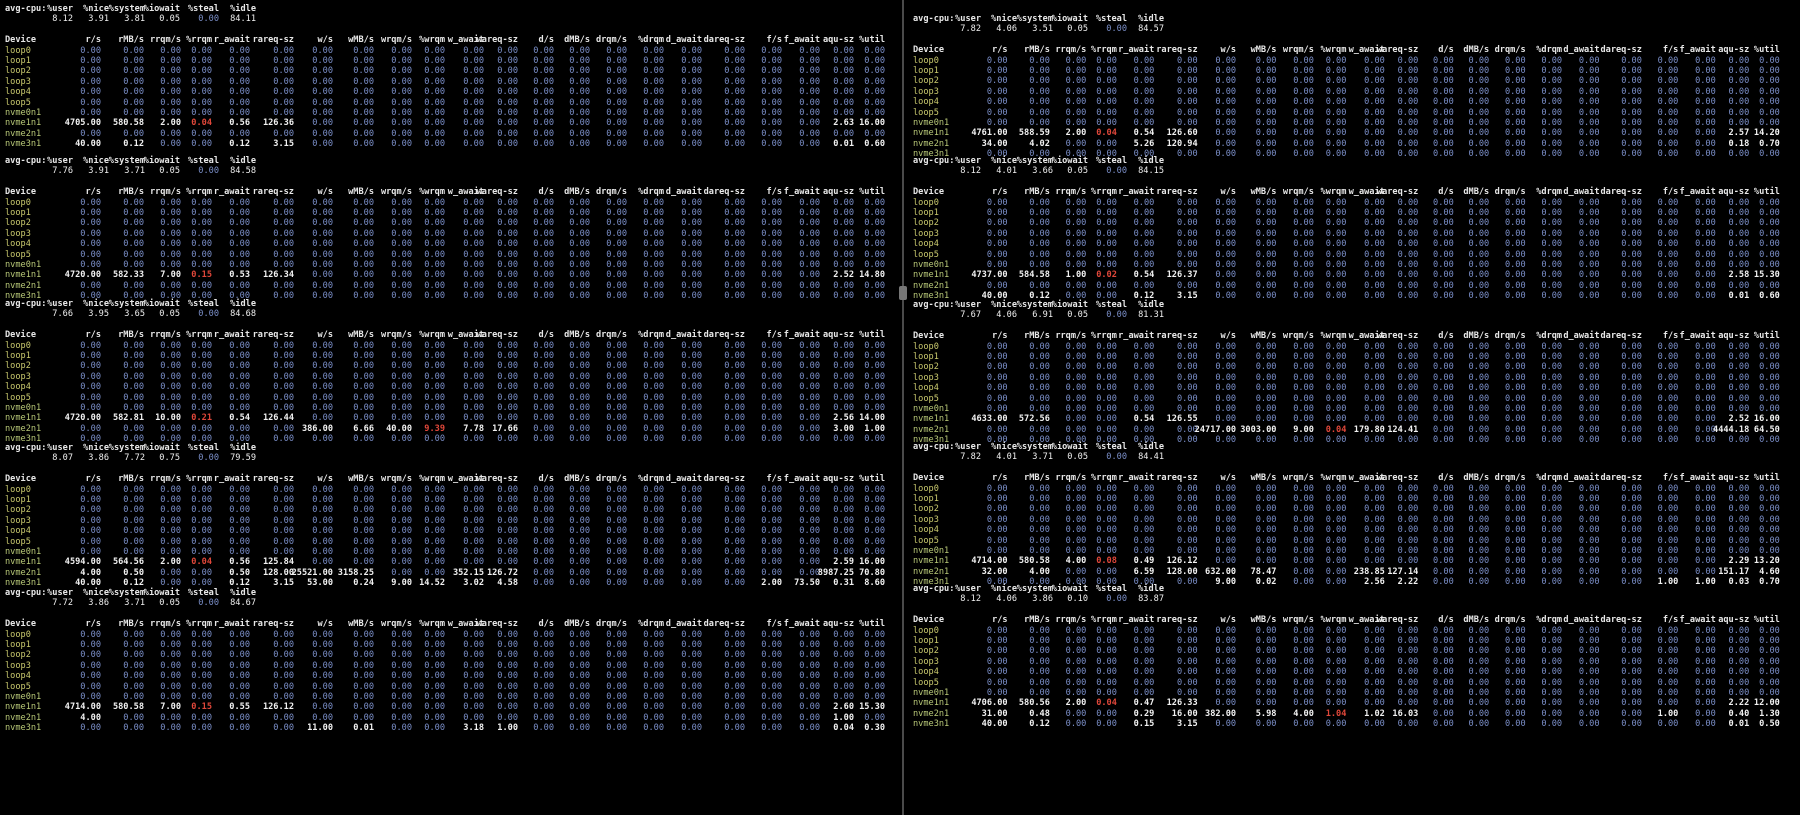  I want to click on cpu-value: 0.00, so click(1116, 599).